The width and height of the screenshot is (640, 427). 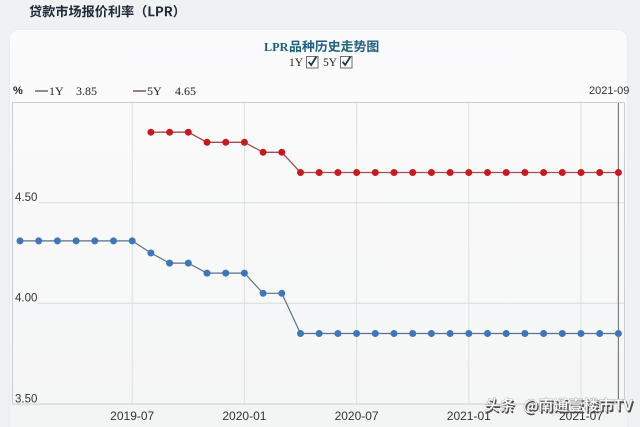 What do you see at coordinates (244, 416) in the screenshot?
I see `svg-text: 2020-01` at bounding box center [244, 416].